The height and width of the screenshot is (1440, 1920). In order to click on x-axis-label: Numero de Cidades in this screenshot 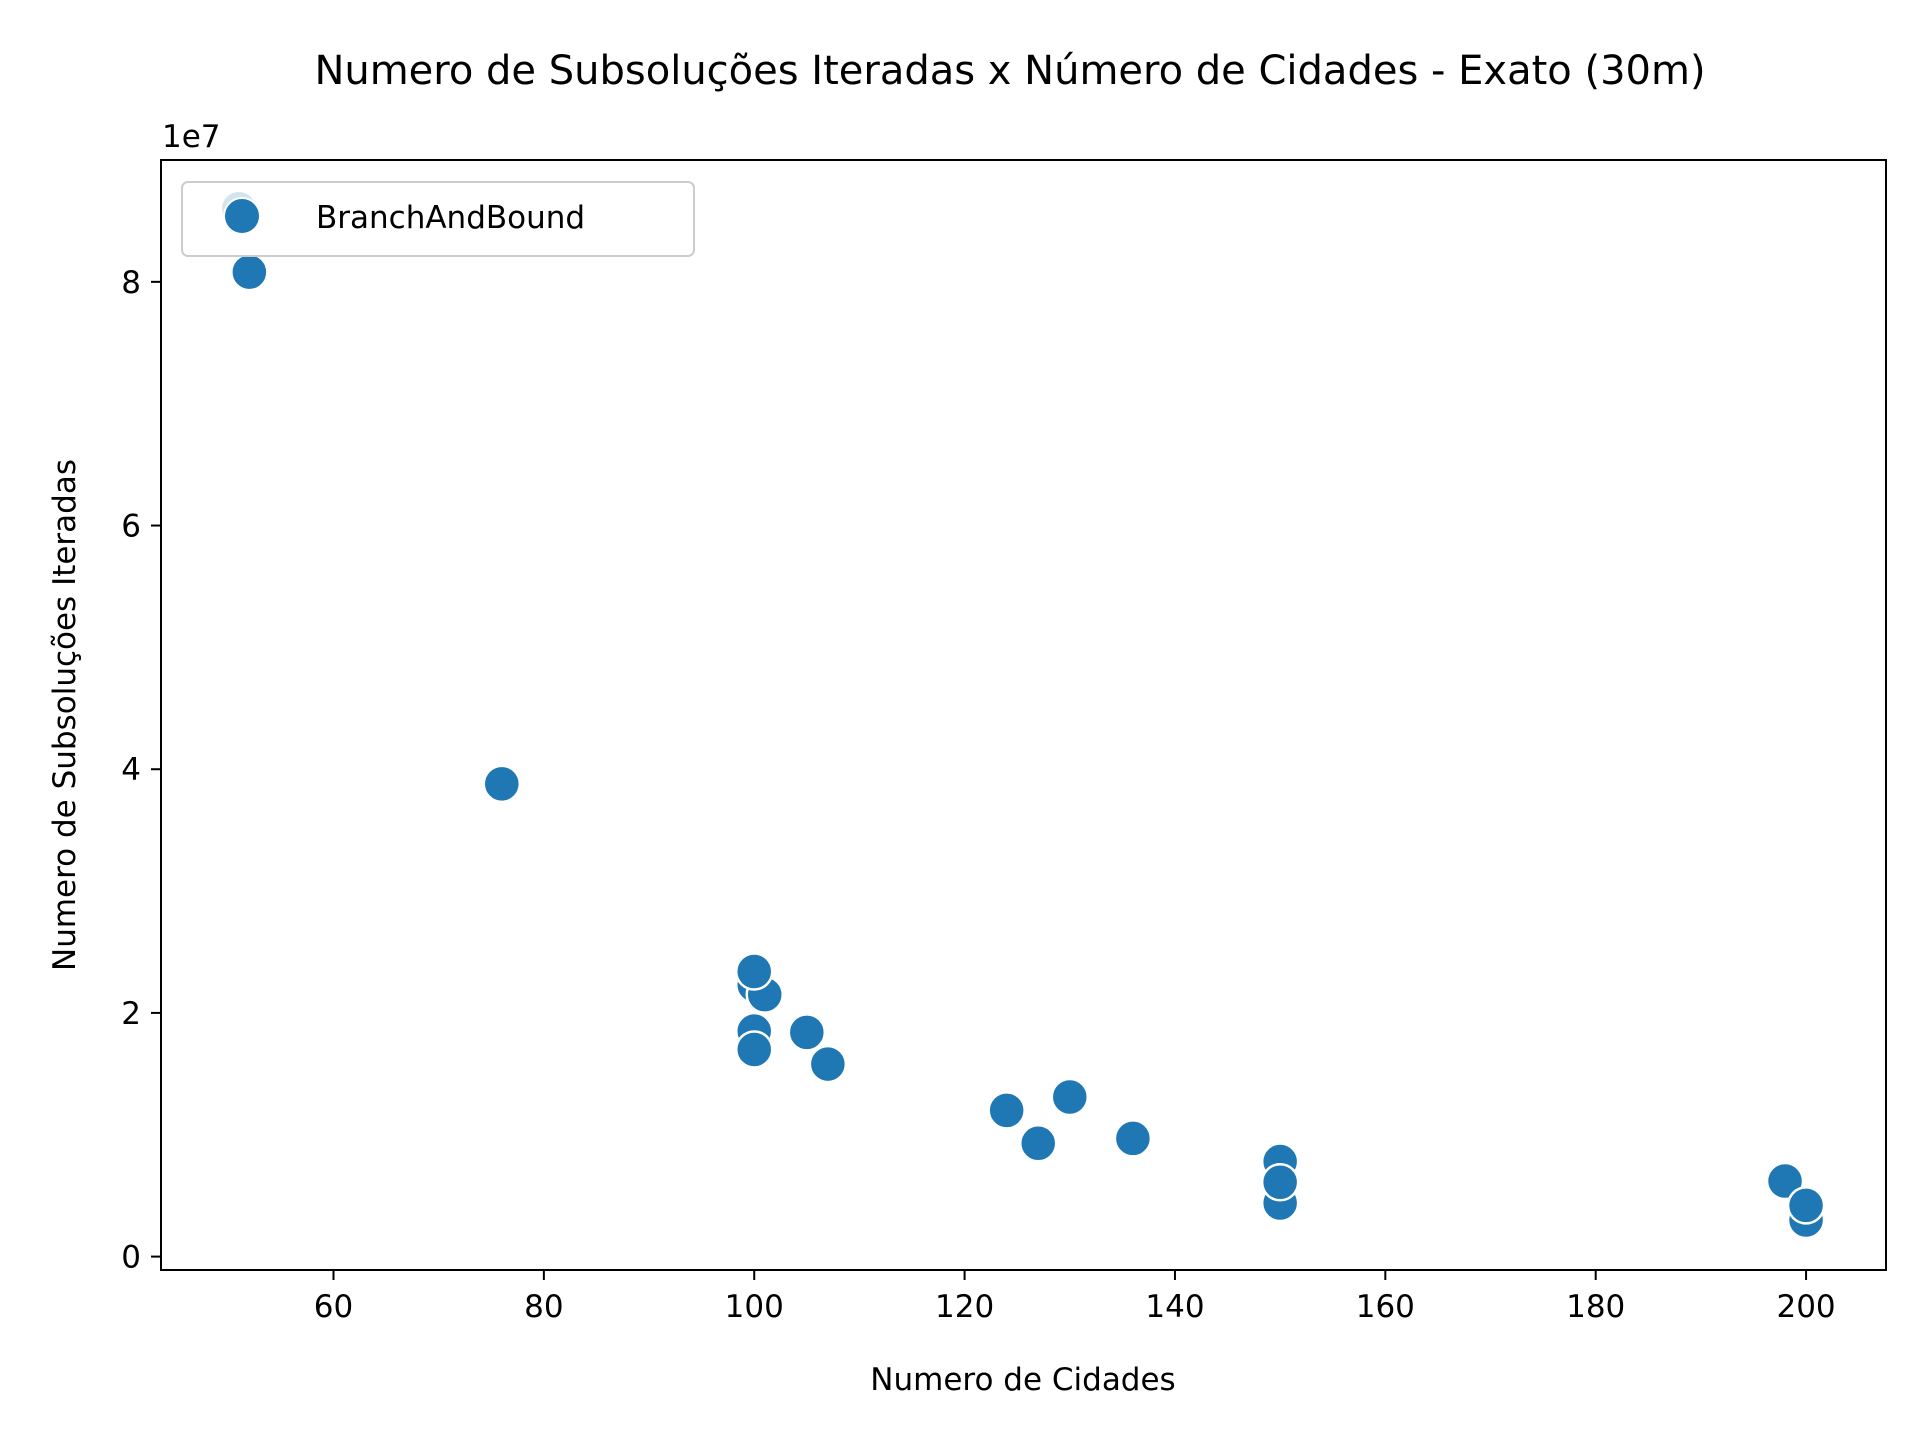, I will do `click(1022, 1380)`.